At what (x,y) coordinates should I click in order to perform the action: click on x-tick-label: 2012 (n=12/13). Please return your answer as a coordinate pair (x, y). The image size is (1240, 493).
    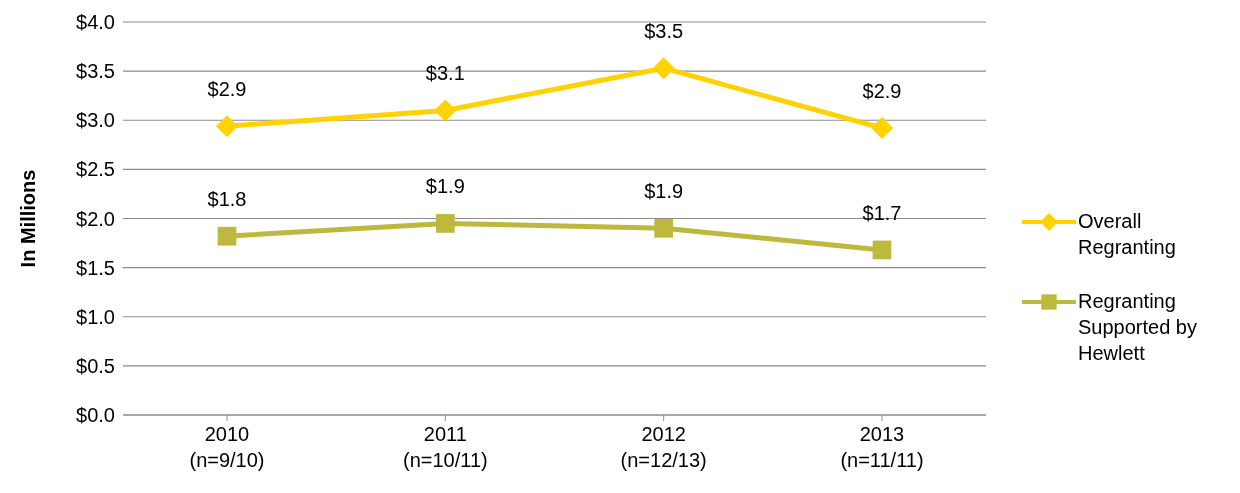
    Looking at the image, I should click on (663, 447).